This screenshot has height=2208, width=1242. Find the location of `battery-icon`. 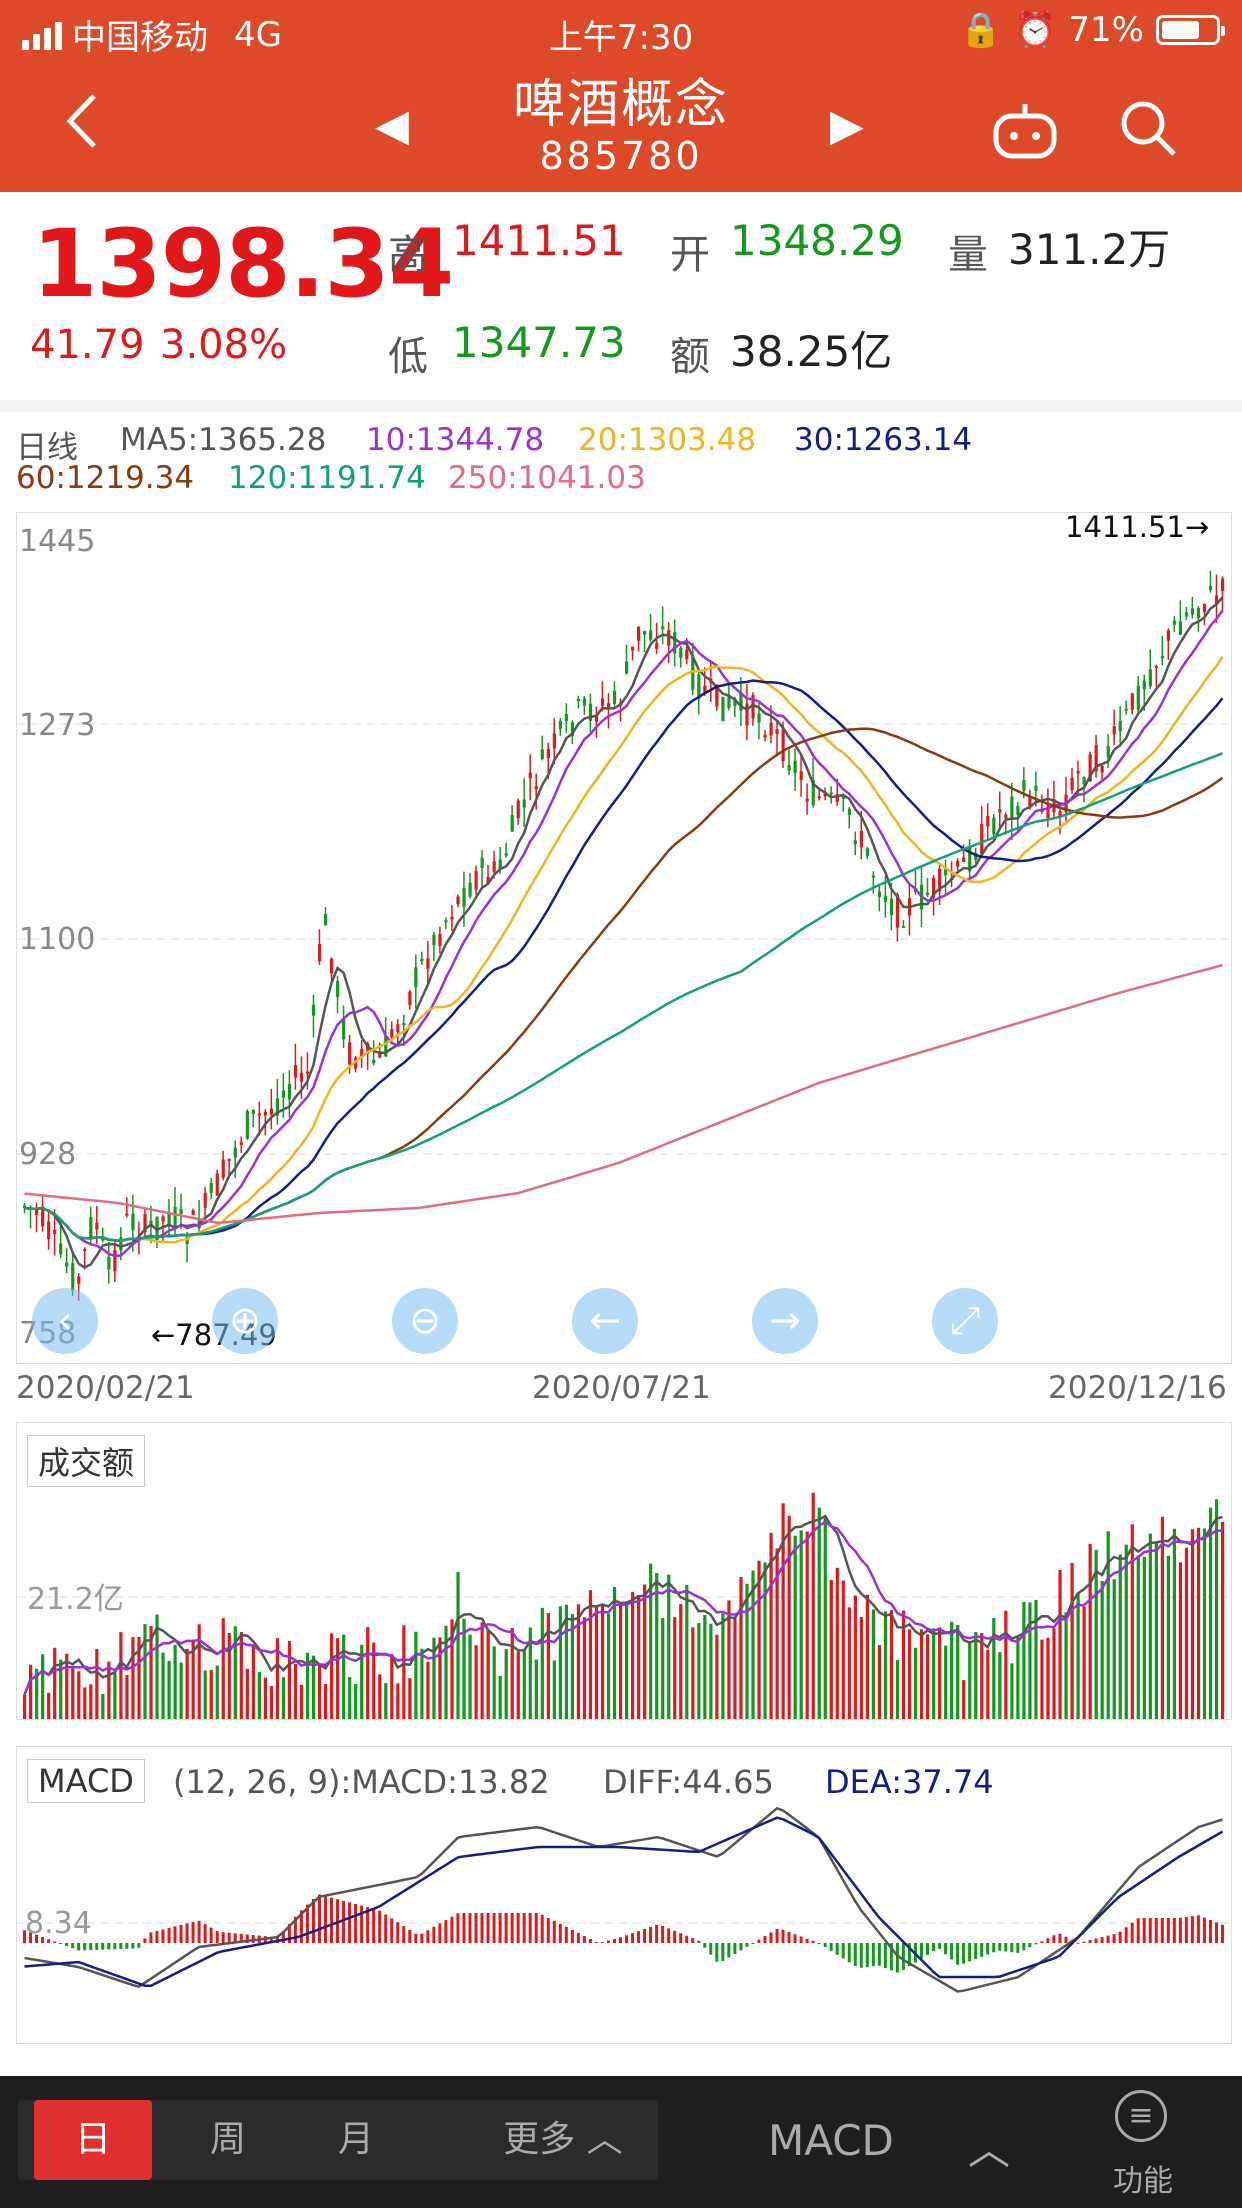

battery-icon is located at coordinates (1190, 30).